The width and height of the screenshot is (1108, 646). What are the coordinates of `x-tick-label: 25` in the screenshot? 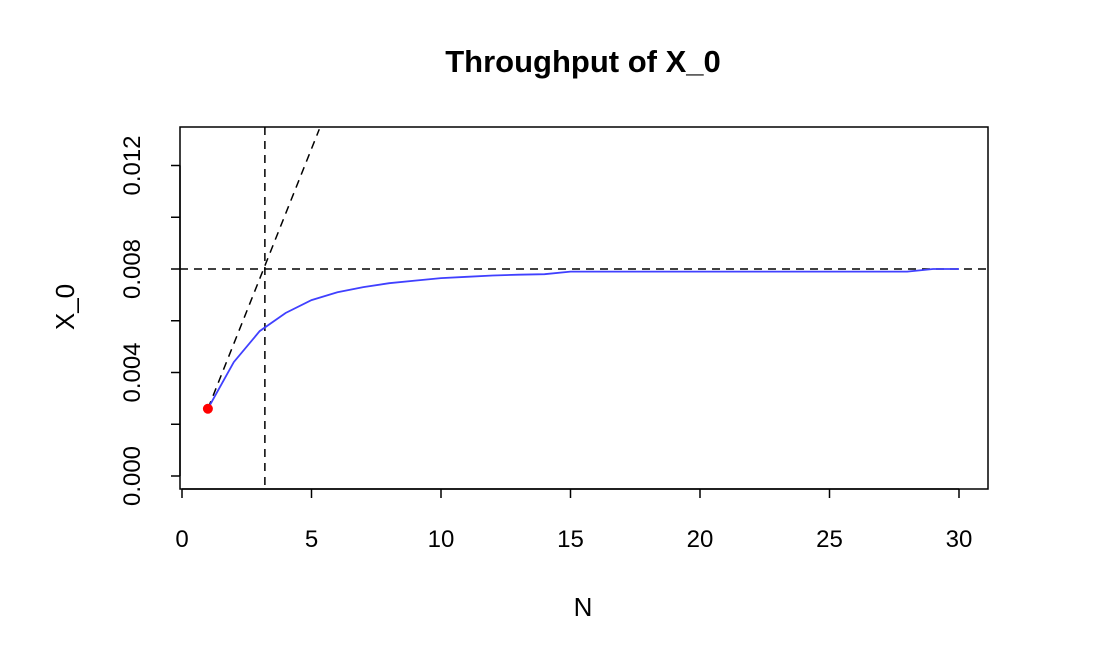 It's located at (829, 539).